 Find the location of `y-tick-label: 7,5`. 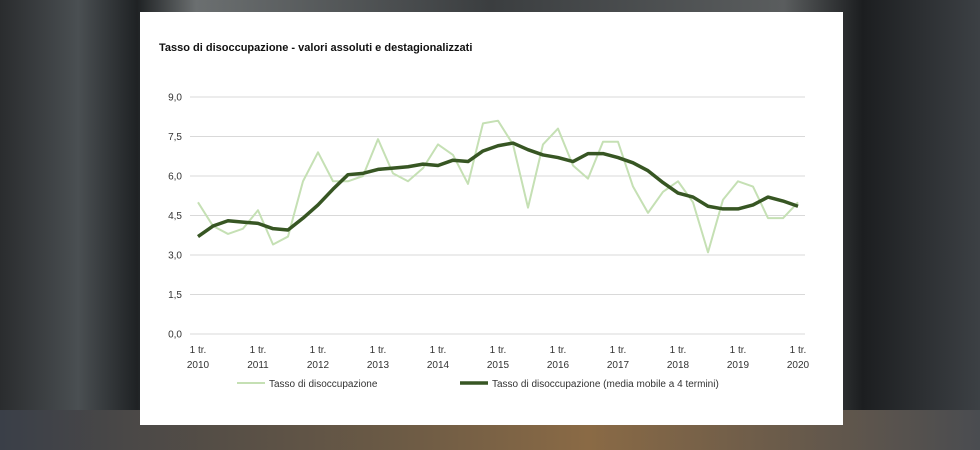

y-tick-label: 7,5 is located at coordinates (175, 137).